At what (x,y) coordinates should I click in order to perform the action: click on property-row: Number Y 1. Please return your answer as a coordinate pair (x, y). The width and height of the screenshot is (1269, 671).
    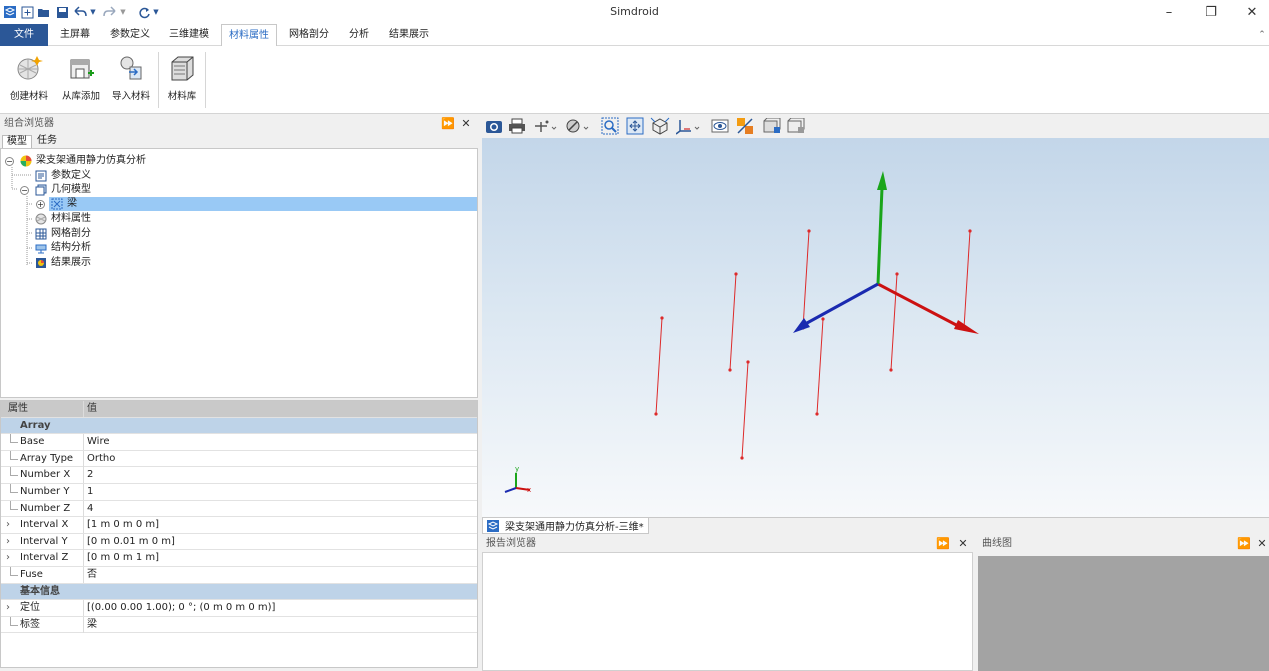
    Looking at the image, I should click on (239, 492).